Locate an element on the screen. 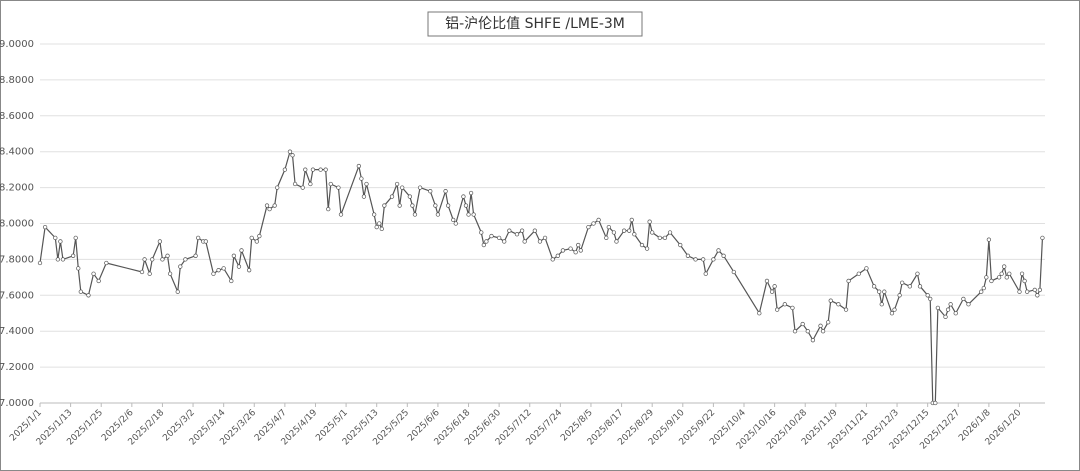 This screenshot has height=471, width=1080. chart-title: 铝-沪伦比值 SHFE /LME-3M is located at coordinates (535, 24).